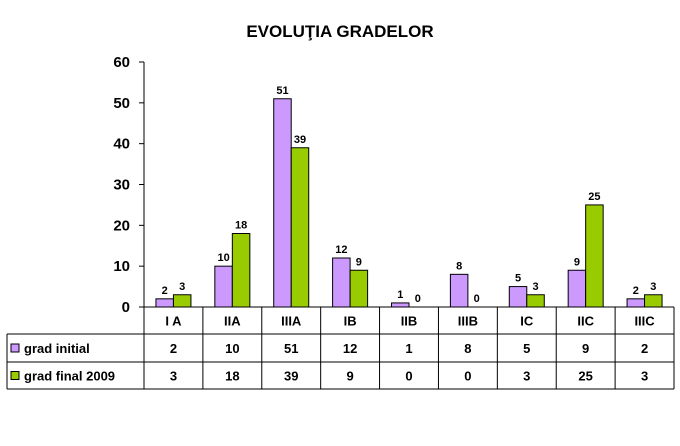  Describe the element at coordinates (585, 376) in the screenshot. I see `table-cell: 25` at that location.